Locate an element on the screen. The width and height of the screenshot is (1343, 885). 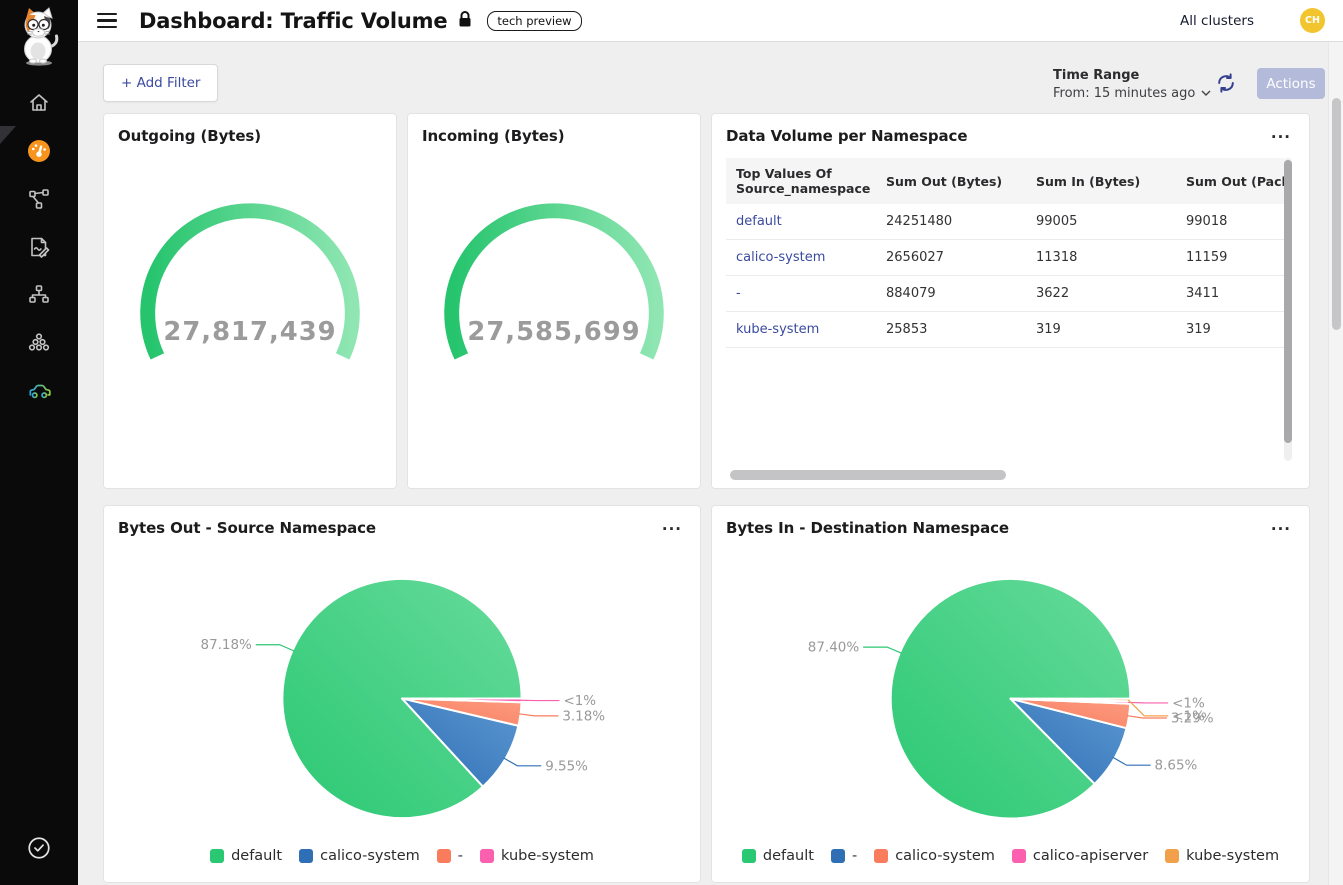
sidebar-notch is located at coordinates (8, 135).